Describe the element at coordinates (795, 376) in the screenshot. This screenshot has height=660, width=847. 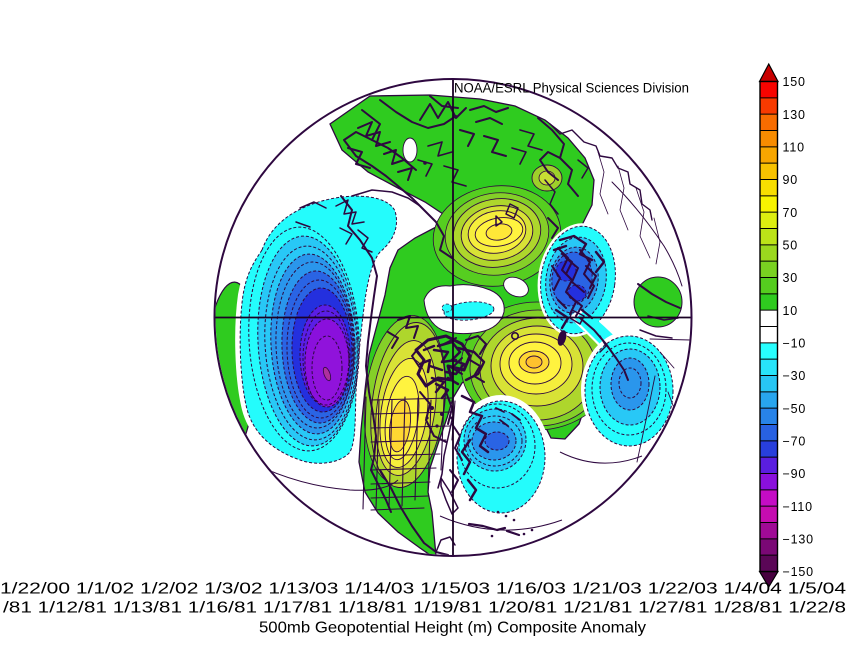
I see `svg-text: −30` at that location.